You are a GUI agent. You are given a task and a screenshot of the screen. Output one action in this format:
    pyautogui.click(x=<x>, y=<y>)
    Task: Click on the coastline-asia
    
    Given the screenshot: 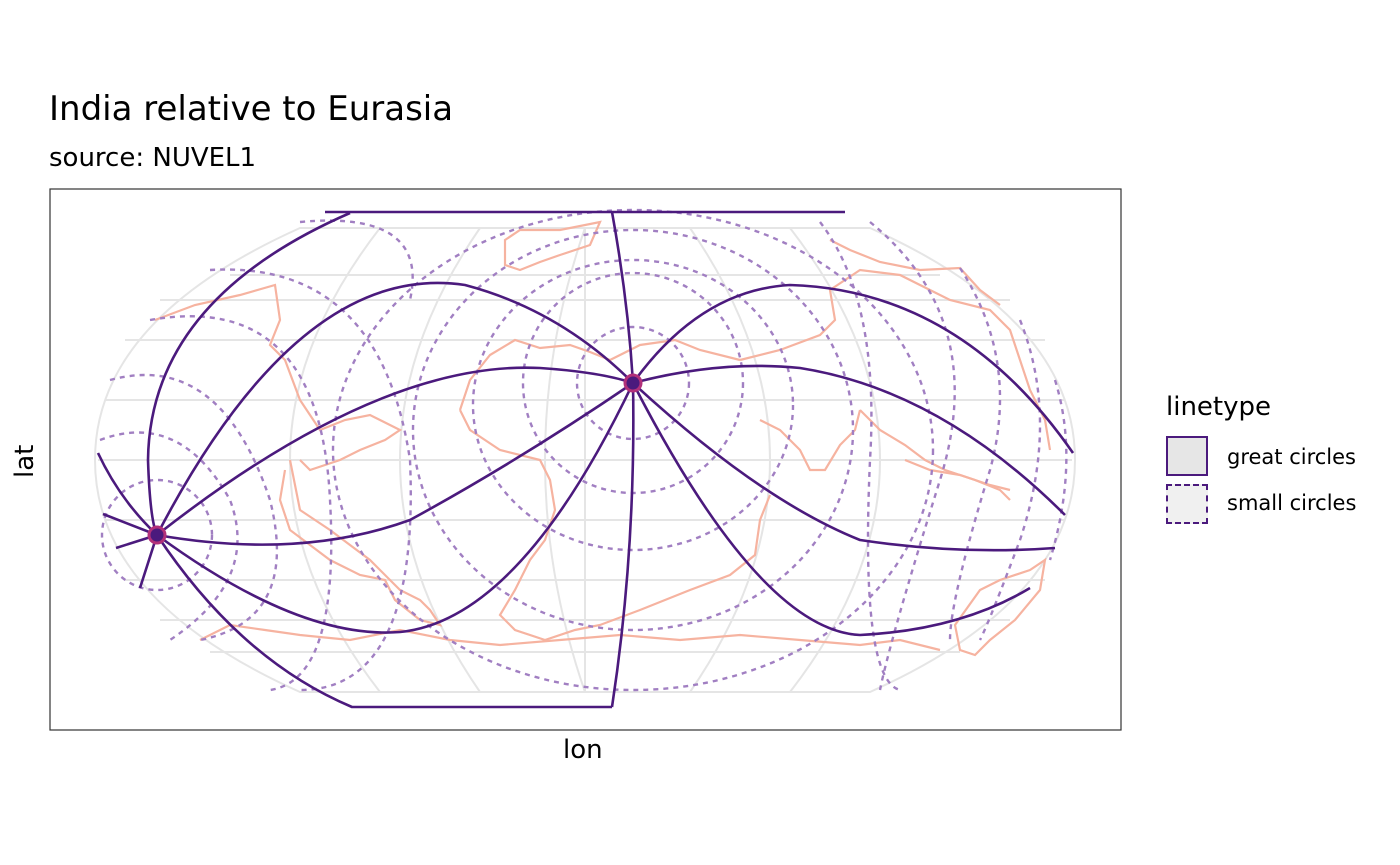 What is the action you would take?
    pyautogui.click(x=895, y=359)
    